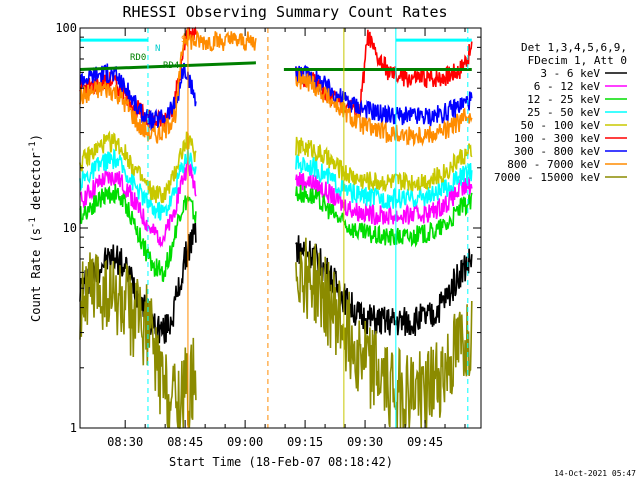  Describe the element at coordinates (305, 442) in the screenshot. I see `x-tick-label-3: 09:15` at that location.